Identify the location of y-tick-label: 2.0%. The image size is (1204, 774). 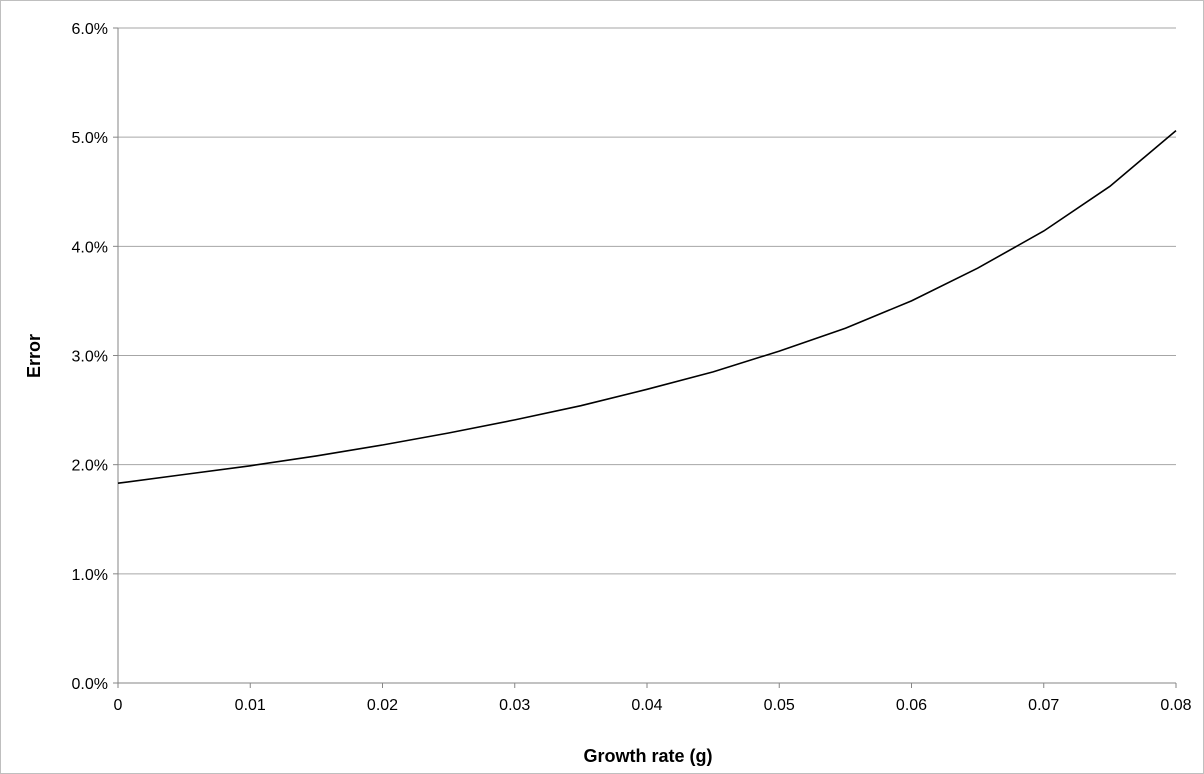
(90, 466).